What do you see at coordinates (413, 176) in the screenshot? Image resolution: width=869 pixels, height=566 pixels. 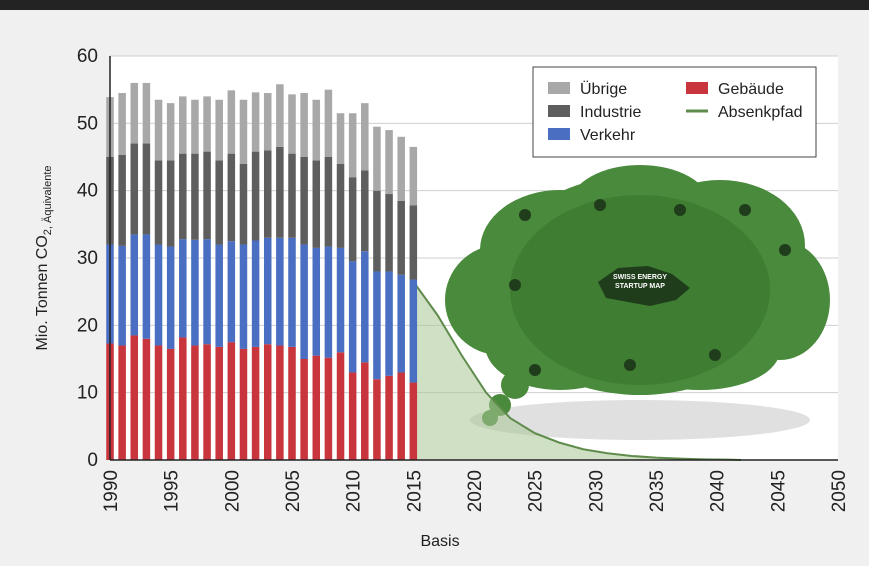 I see `bar-brige-2015` at bounding box center [413, 176].